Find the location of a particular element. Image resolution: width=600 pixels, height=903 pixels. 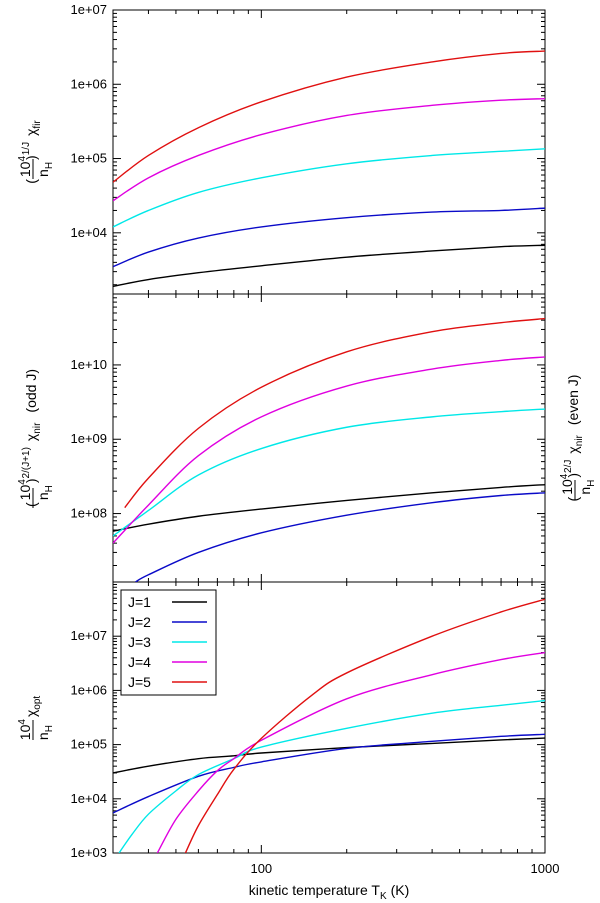

bot-ylabel-num: 10 is located at coordinates (25, 732).